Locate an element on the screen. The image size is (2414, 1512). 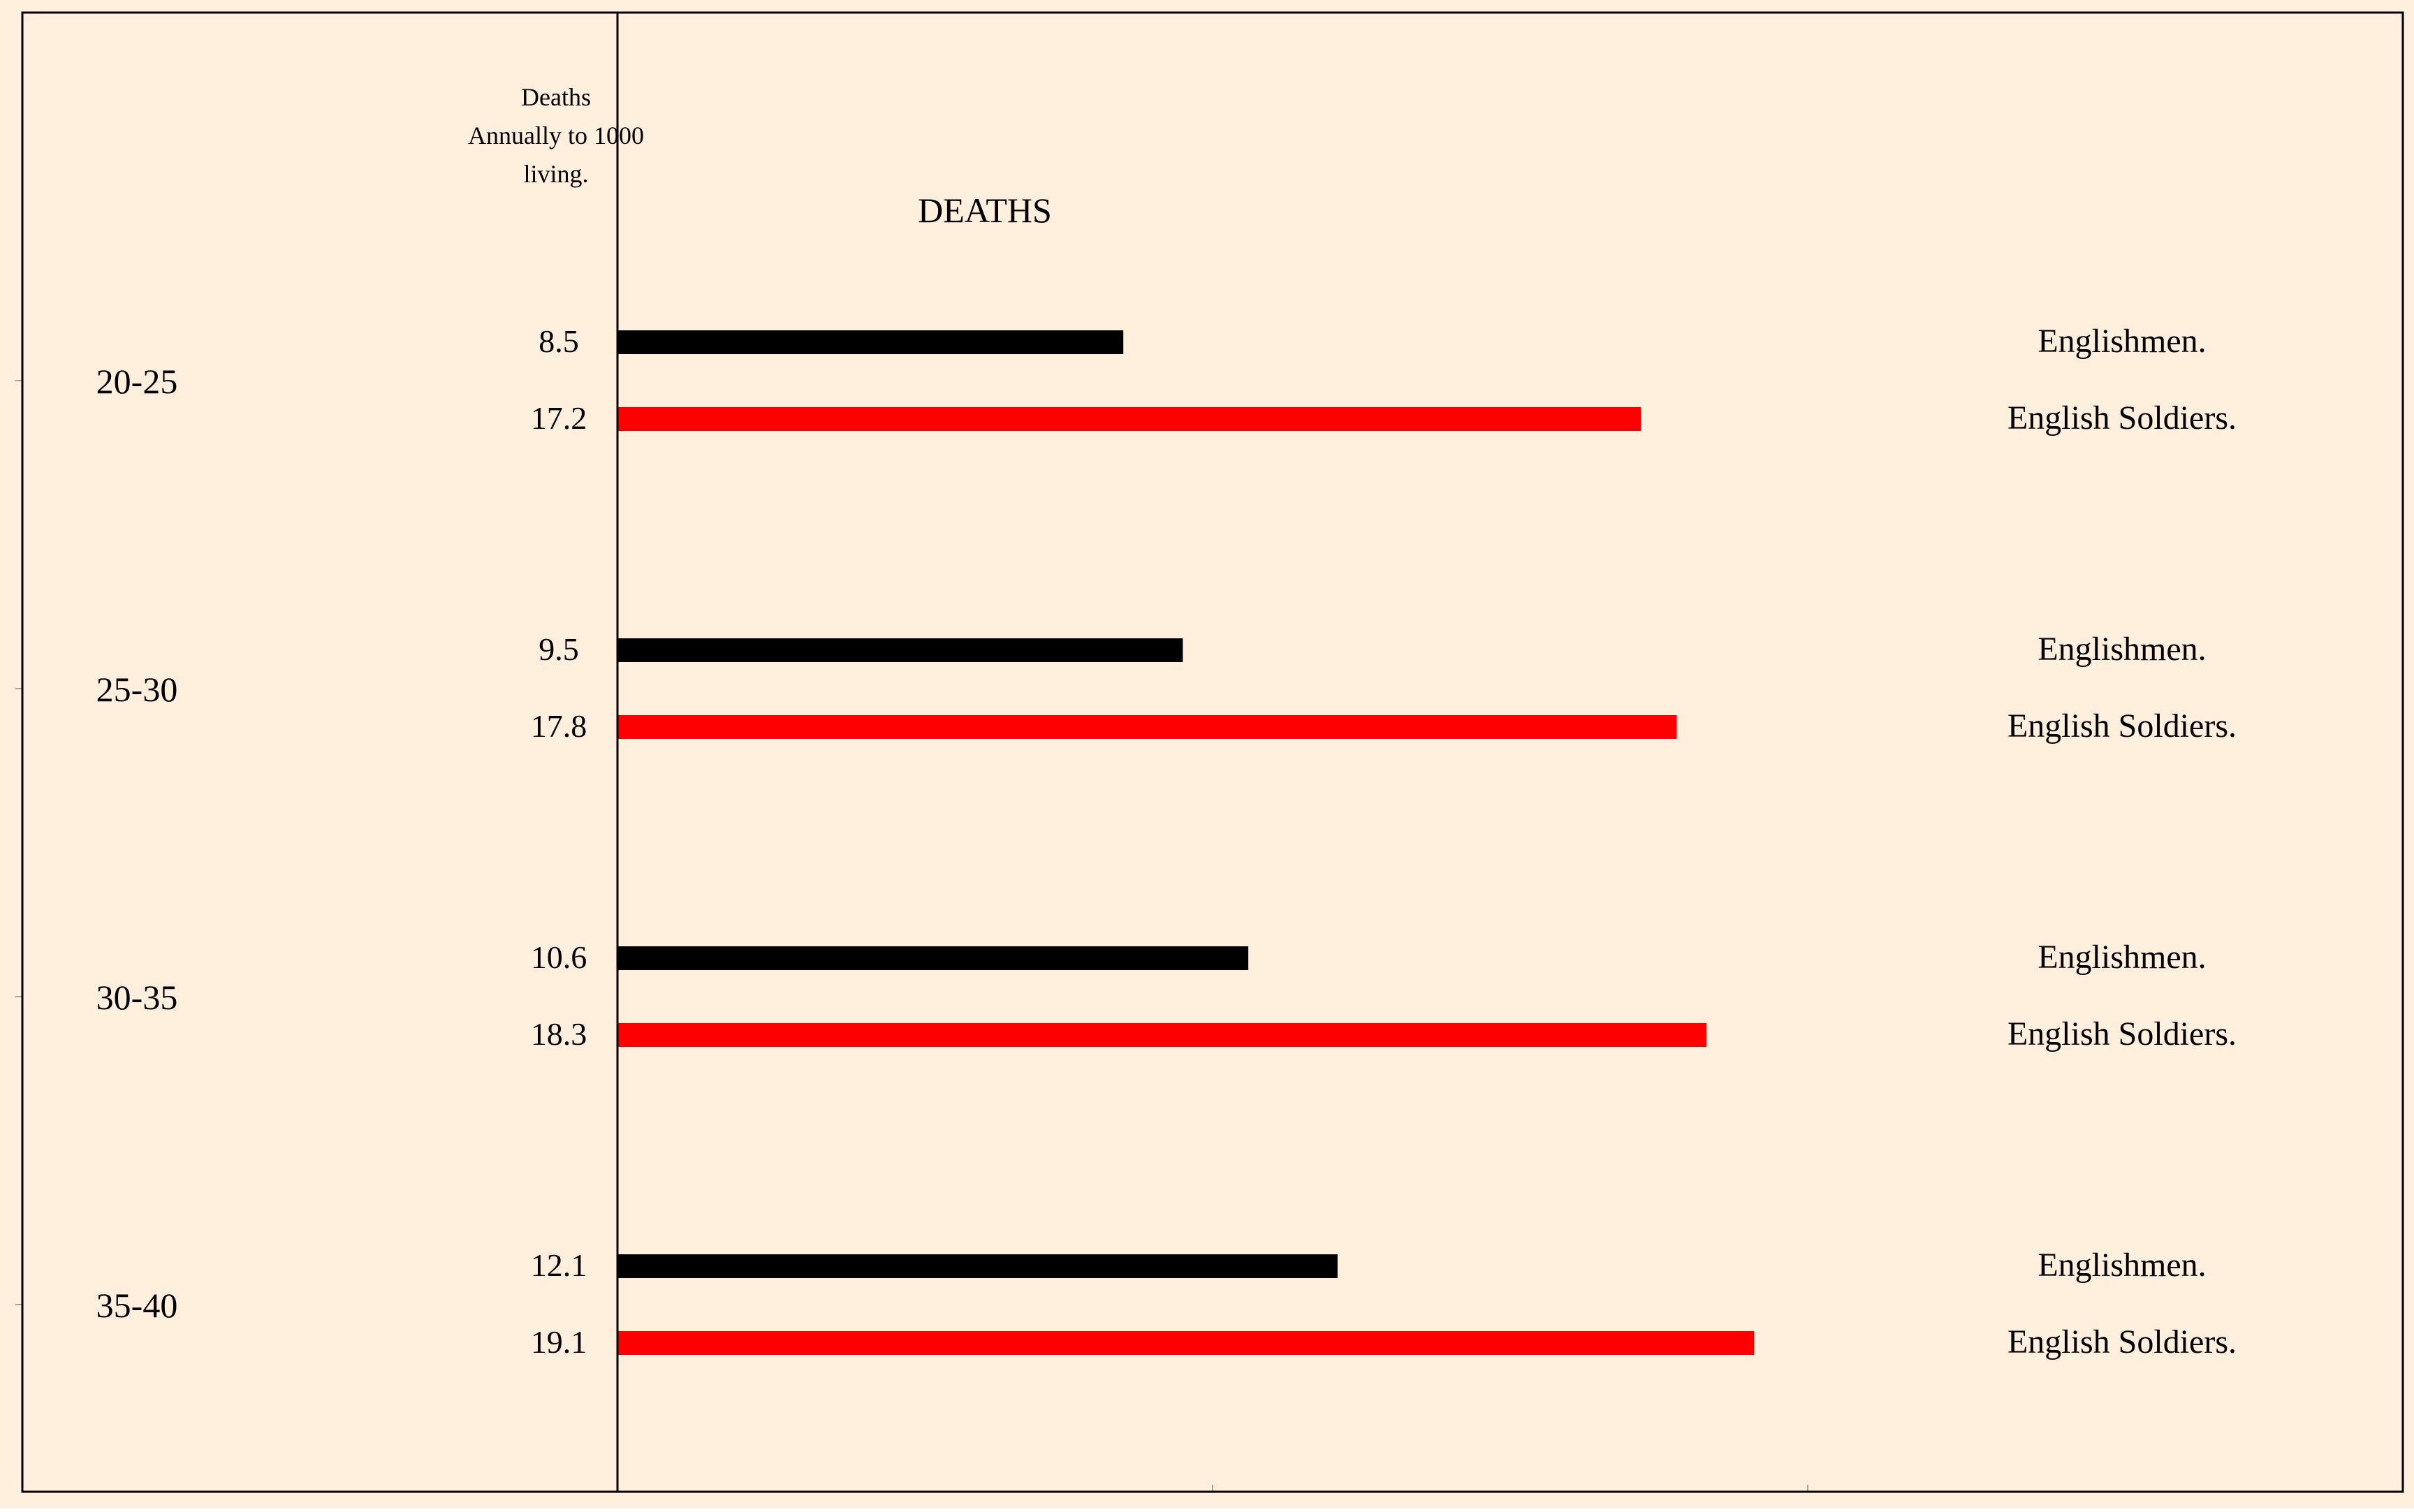
category-label: 25-30 is located at coordinates (137, 689).